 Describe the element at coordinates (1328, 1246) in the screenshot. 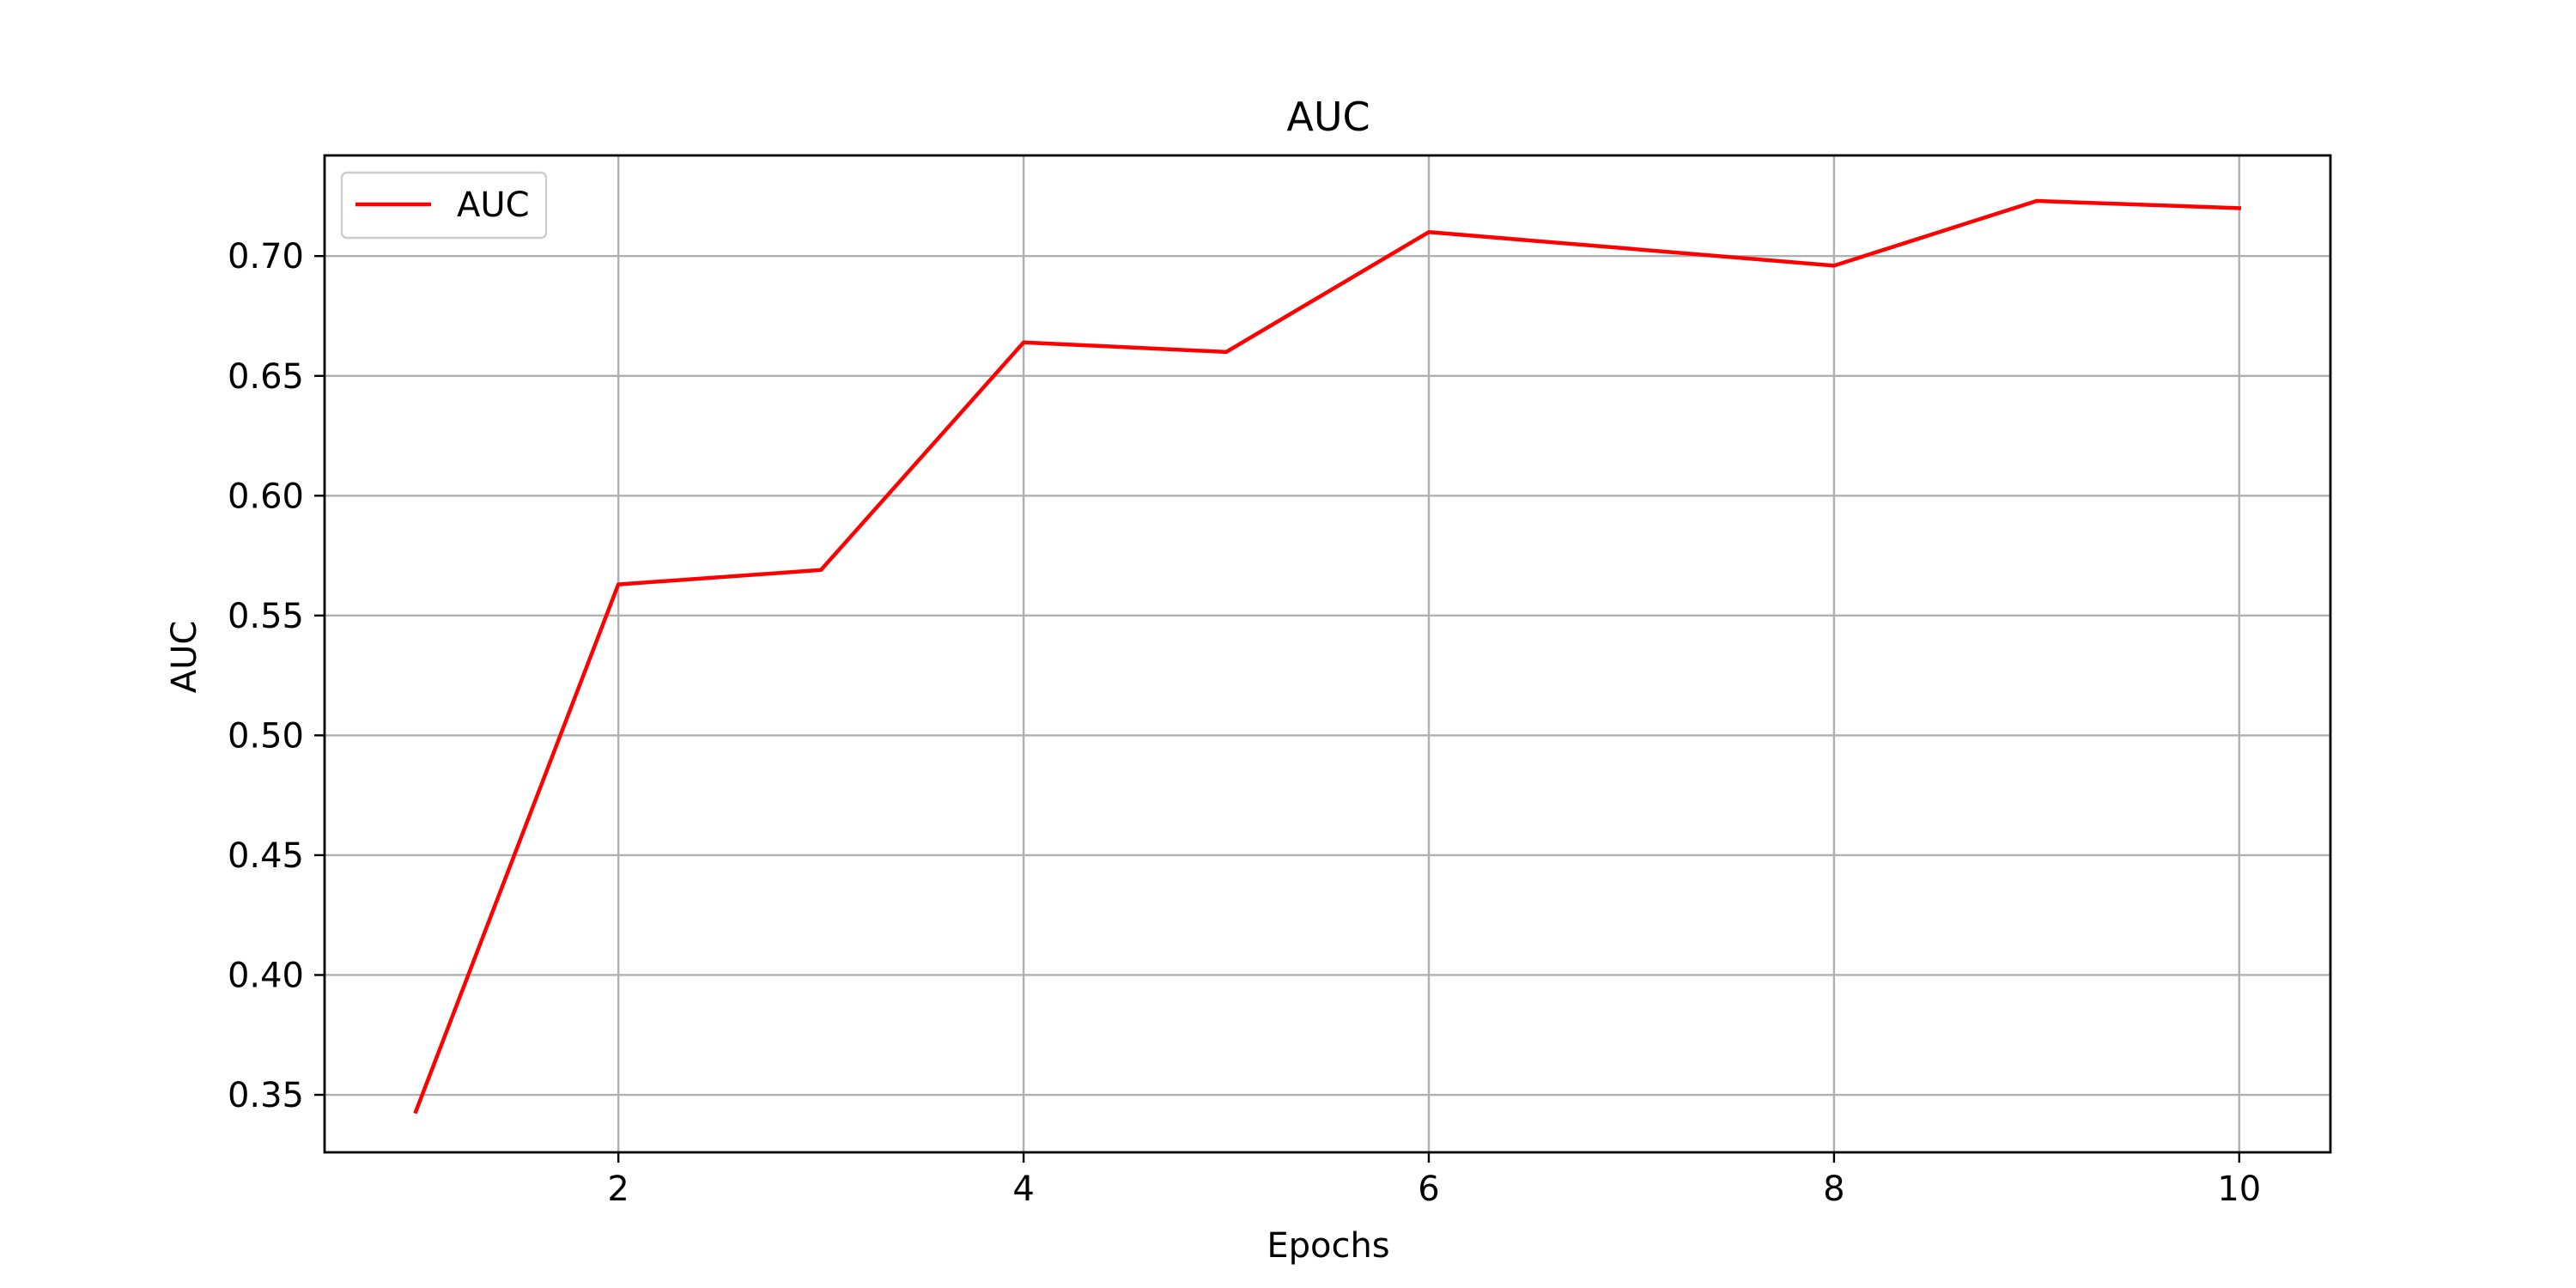

I see `x-axis-label: Epochs` at that location.